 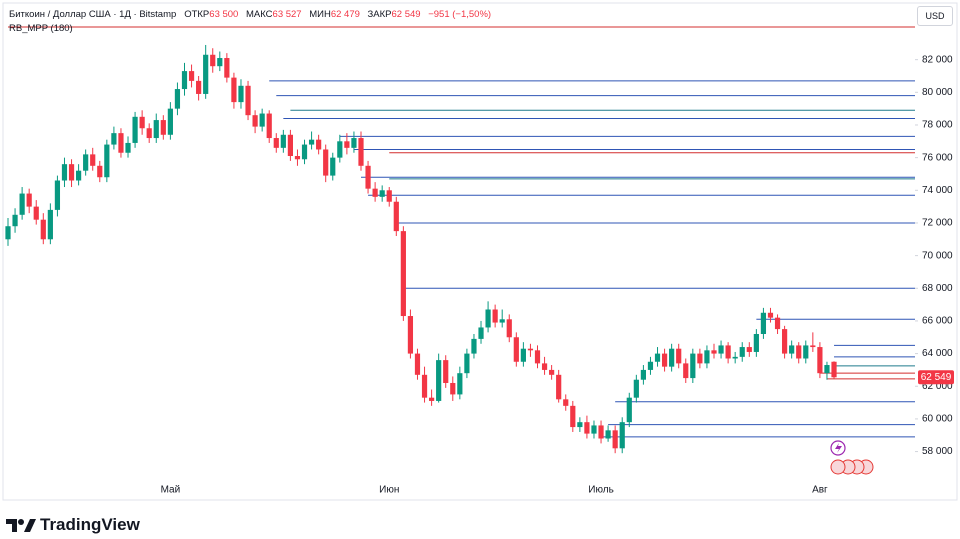 I want to click on stat-label: ОТКР, so click(x=197, y=14).